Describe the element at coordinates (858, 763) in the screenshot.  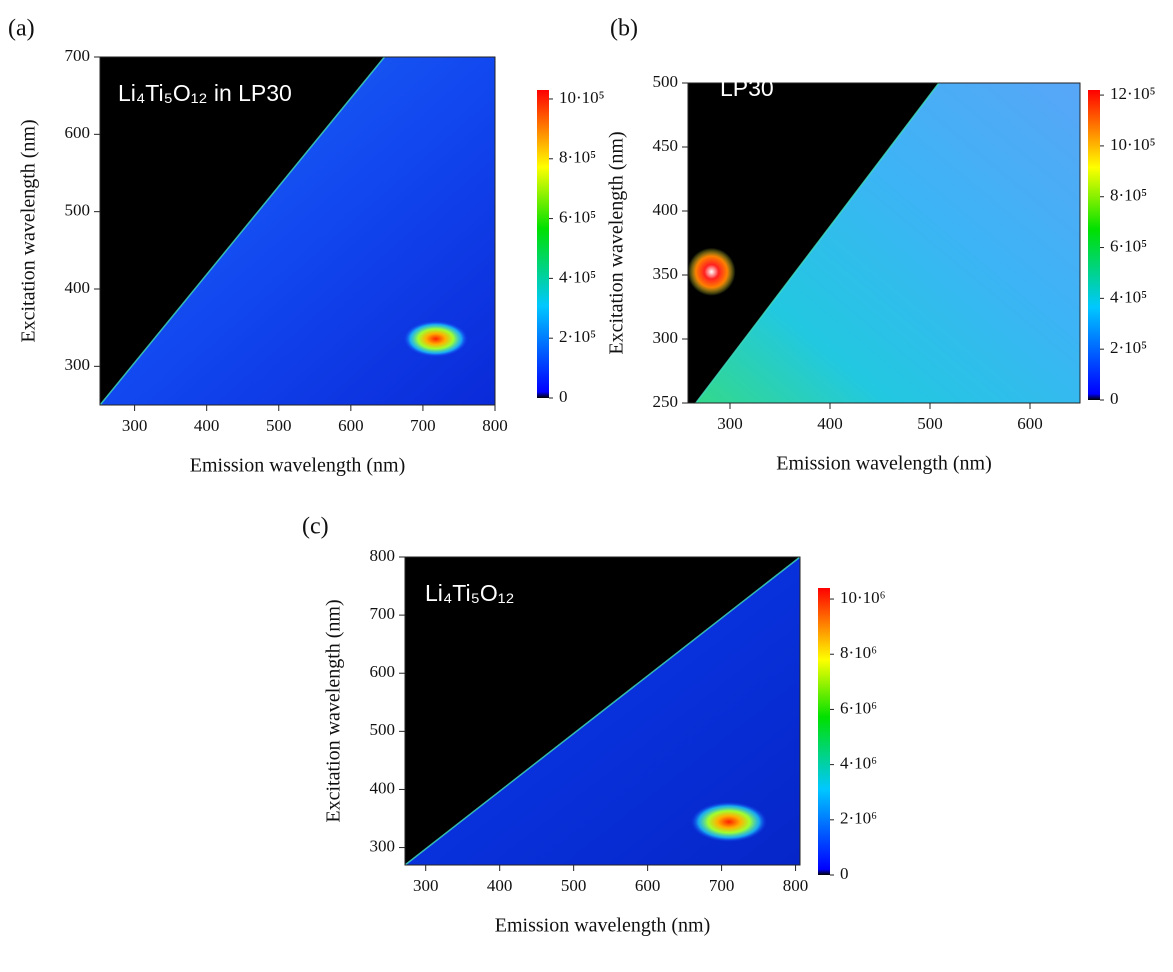
I see `colorbar-tick-label: 4·10⁶` at that location.